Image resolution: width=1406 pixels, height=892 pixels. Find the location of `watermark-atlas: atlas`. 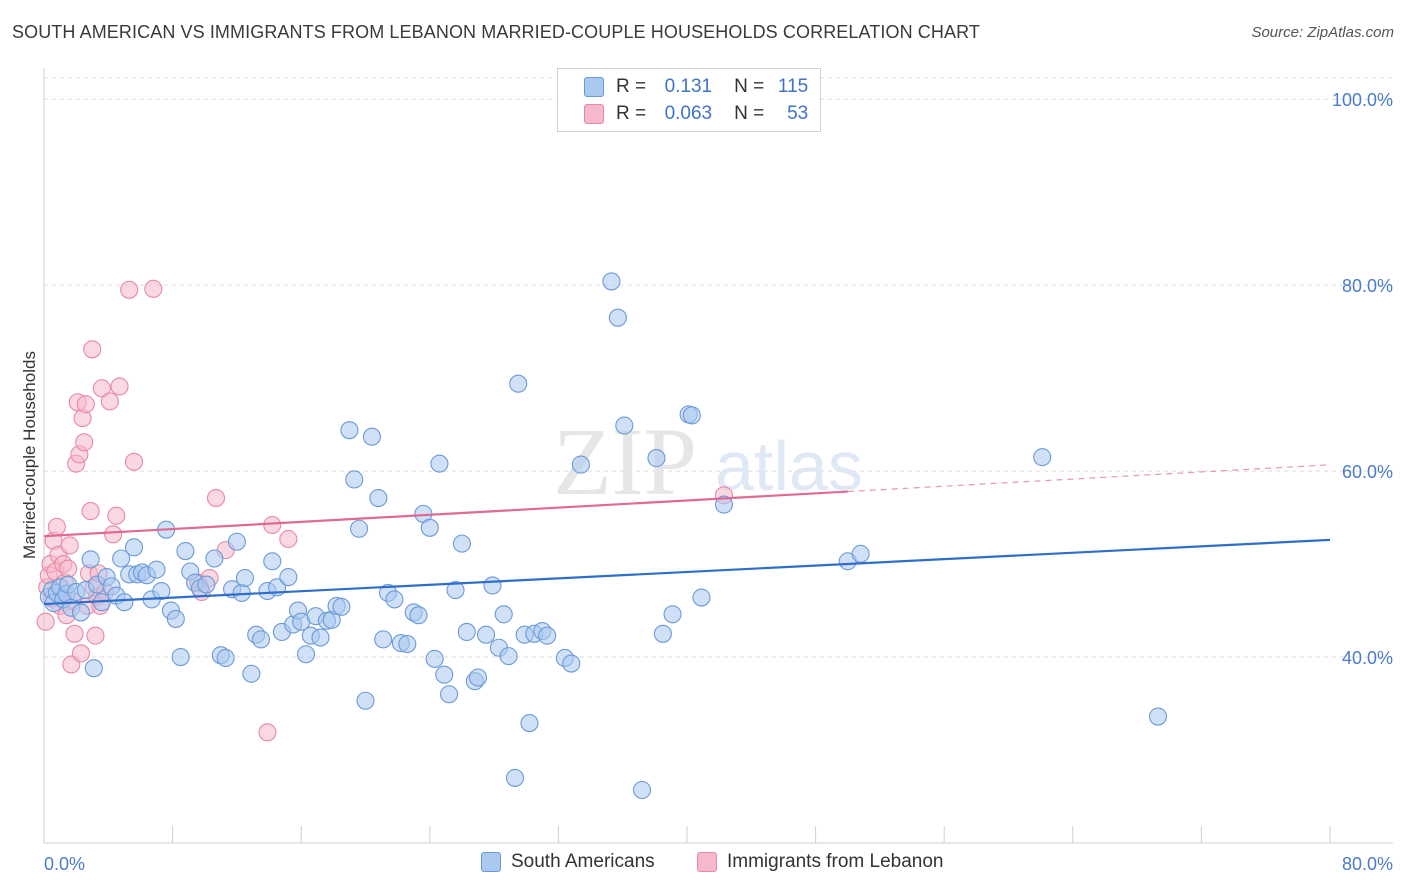

watermark-atlas: atlas is located at coordinates (789, 466).